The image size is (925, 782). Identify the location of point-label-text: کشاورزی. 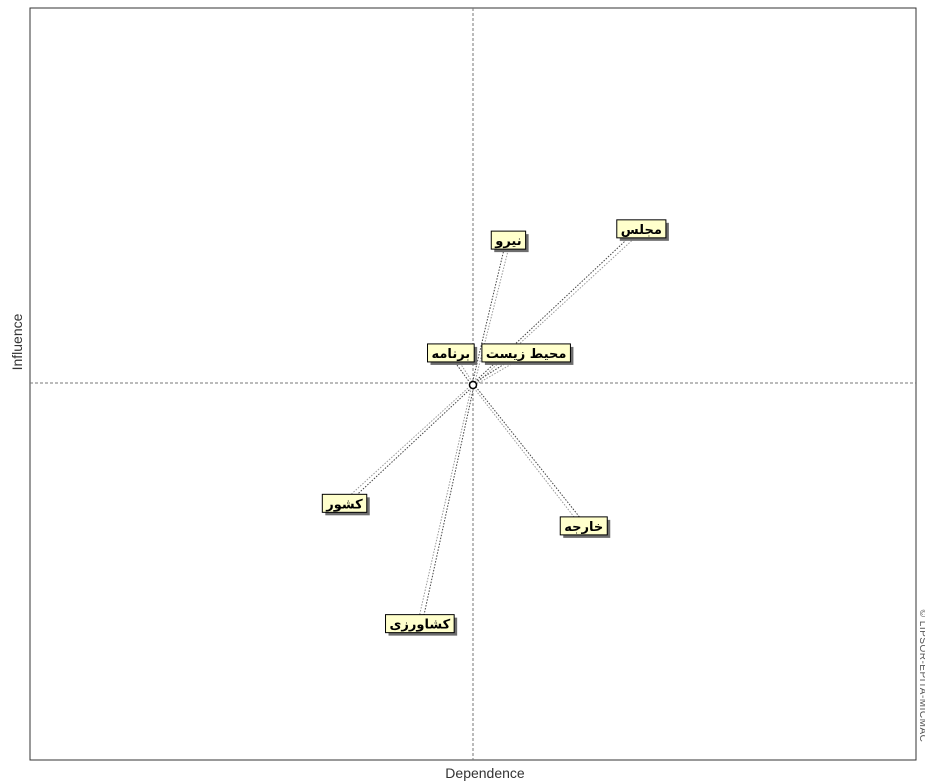
(420, 625).